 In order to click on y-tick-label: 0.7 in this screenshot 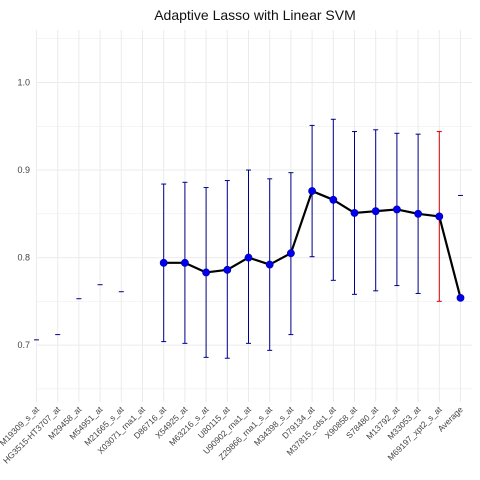, I will do `click(23, 345)`.